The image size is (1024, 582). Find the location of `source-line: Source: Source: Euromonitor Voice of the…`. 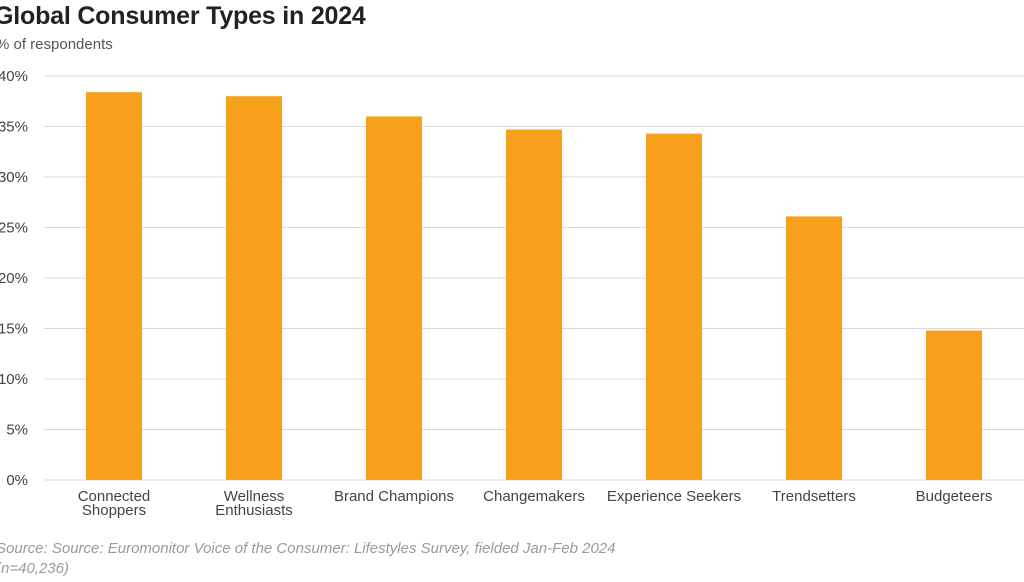

source-line: Source: Source: Euromonitor Voice of the… is located at coordinates (308, 548).